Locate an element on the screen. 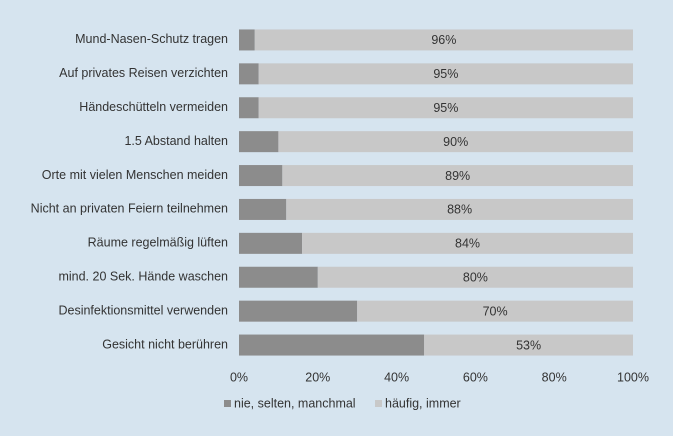 The width and height of the screenshot is (673, 436). x-tick-label: 60% is located at coordinates (475, 377).